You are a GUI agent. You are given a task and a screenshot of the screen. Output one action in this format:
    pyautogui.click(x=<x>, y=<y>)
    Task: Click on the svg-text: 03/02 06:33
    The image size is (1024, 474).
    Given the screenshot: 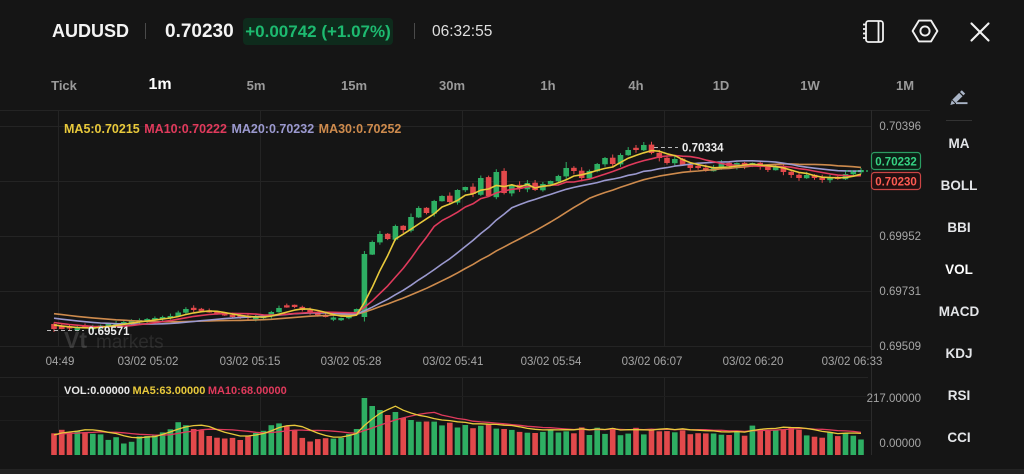 What is the action you would take?
    pyautogui.click(x=852, y=362)
    